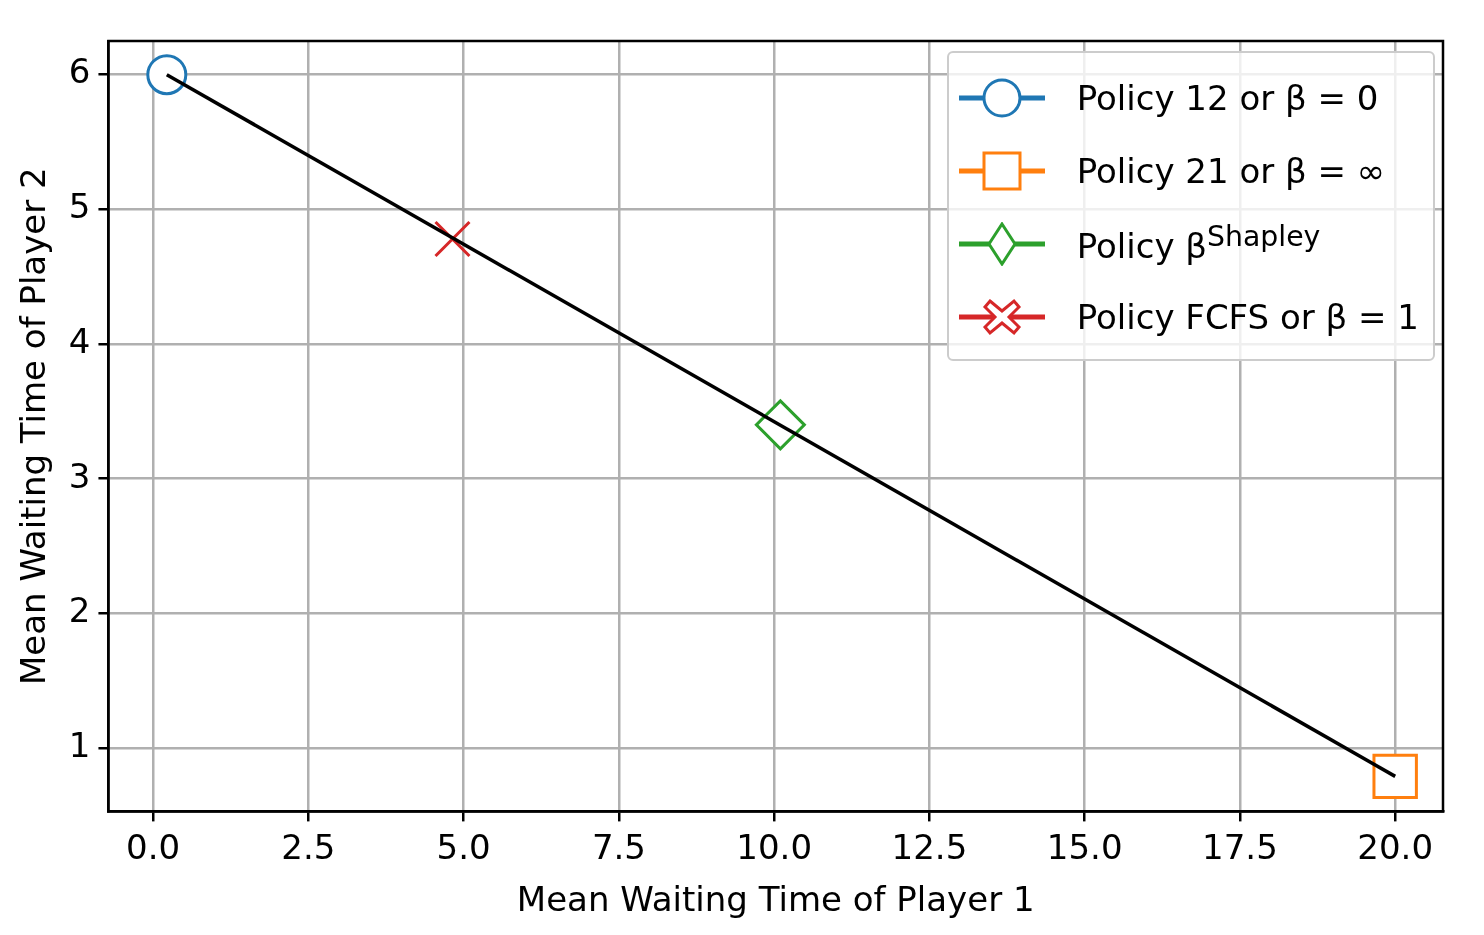 This screenshot has width=1484, height=935. Describe the element at coordinates (775, 899) in the screenshot. I see `x-axis-title: Mean Waiting Time of Player 1` at that location.